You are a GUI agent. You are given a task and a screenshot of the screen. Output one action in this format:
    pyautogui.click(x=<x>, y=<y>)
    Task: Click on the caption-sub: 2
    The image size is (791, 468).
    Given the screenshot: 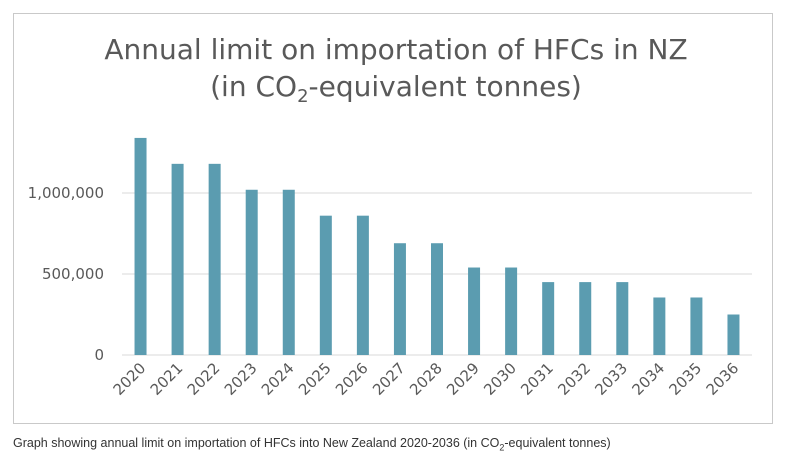 What is the action you would take?
    pyautogui.click(x=502, y=447)
    